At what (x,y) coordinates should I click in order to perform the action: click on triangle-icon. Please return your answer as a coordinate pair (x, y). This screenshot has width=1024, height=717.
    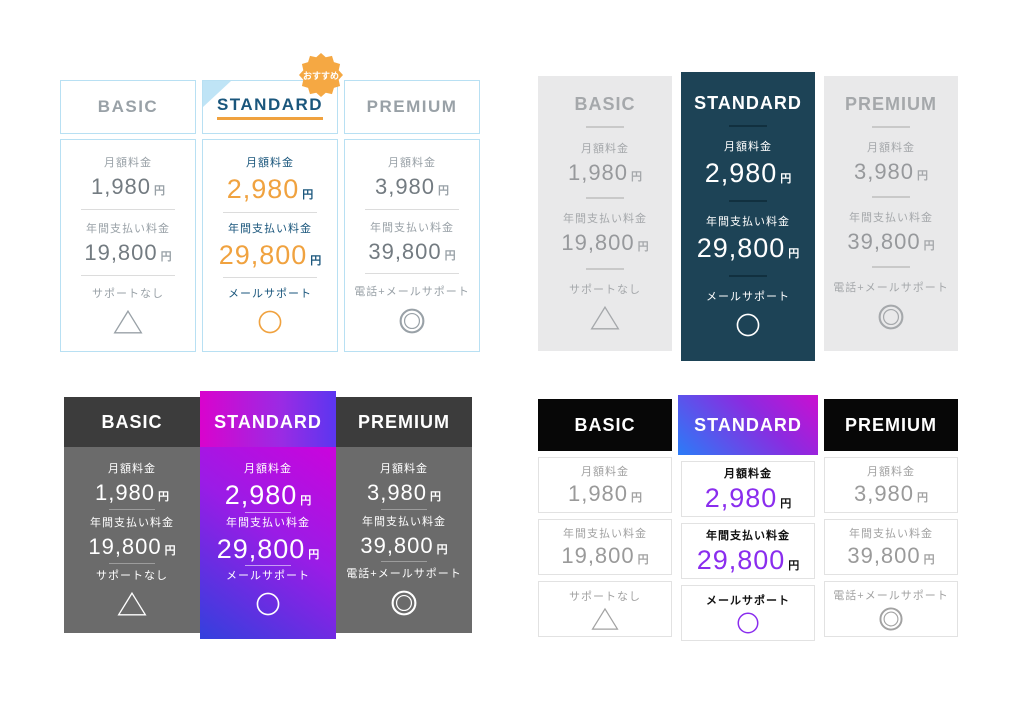
    Looking at the image, I should click on (128, 321).